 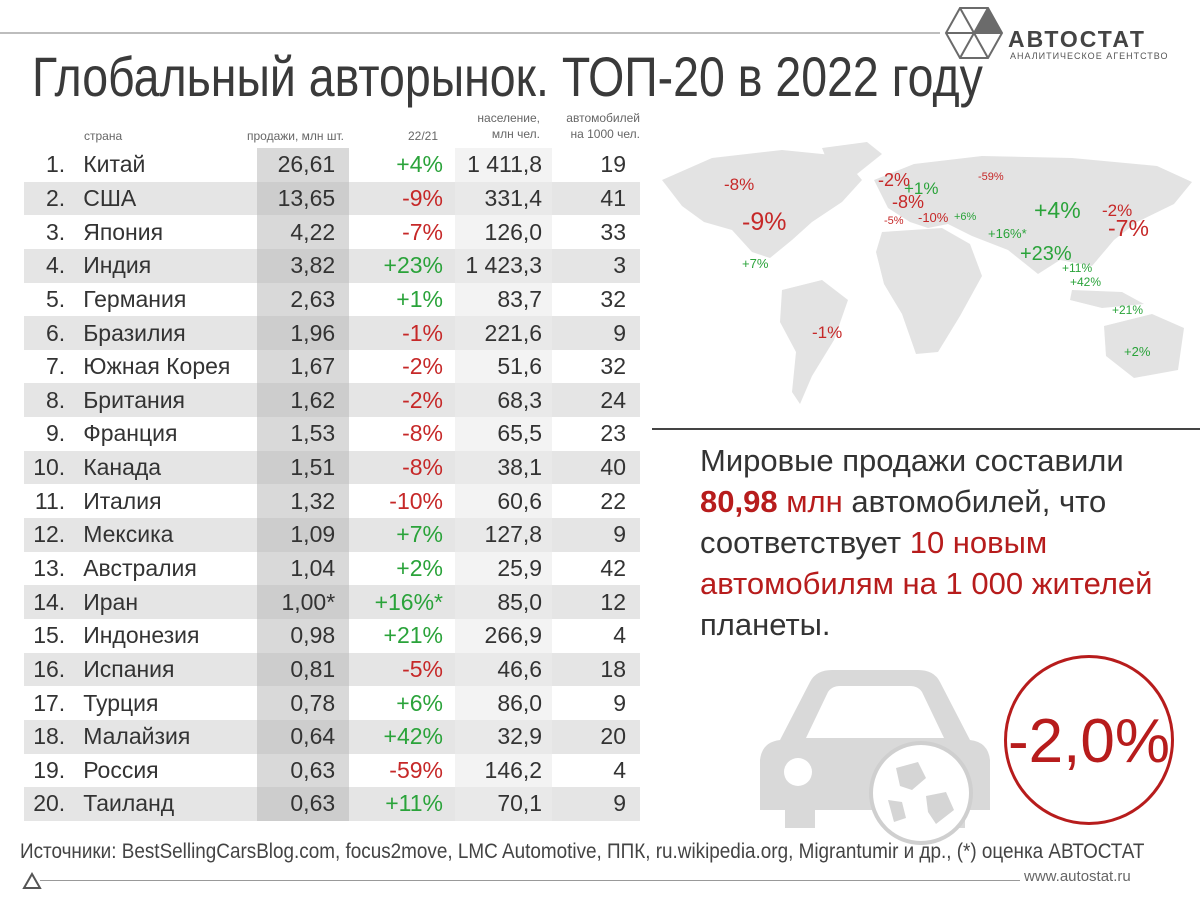 I want to click on rank-cell: 10., so click(x=50, y=467).